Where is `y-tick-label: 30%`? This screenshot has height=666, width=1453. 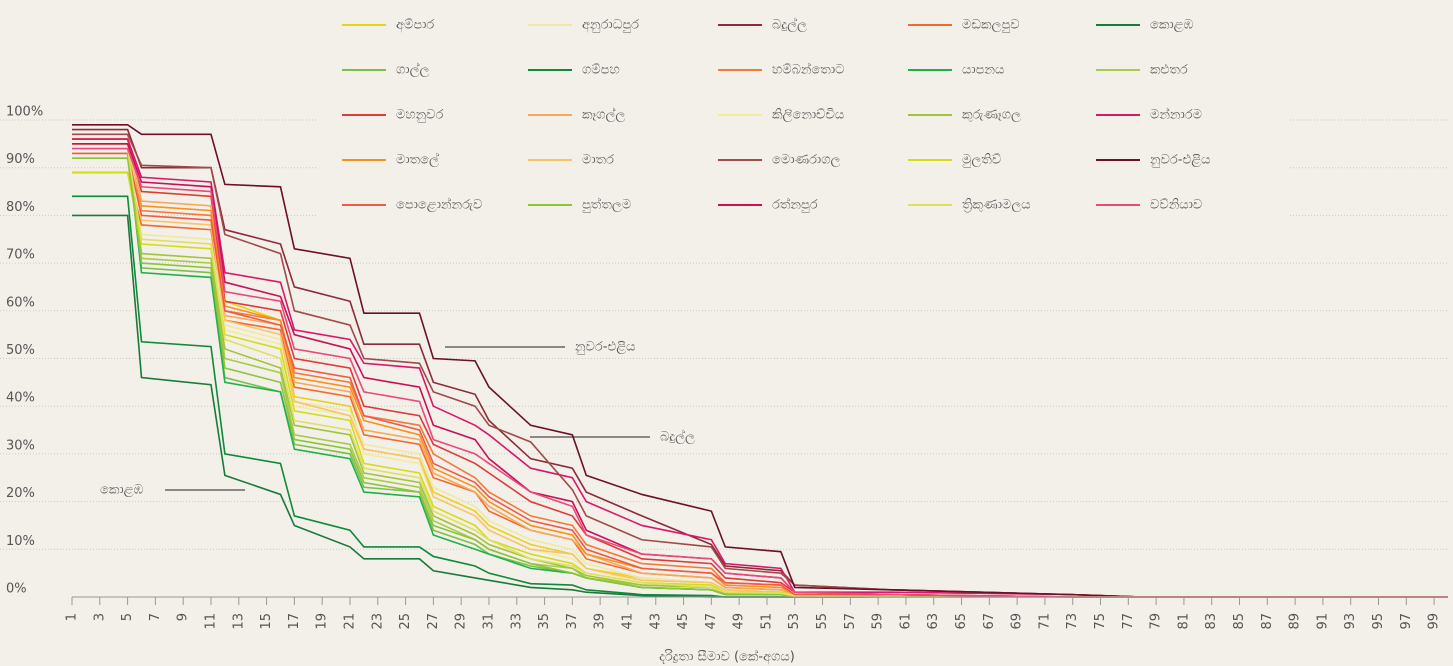
y-tick-label: 30% is located at coordinates (20, 445).